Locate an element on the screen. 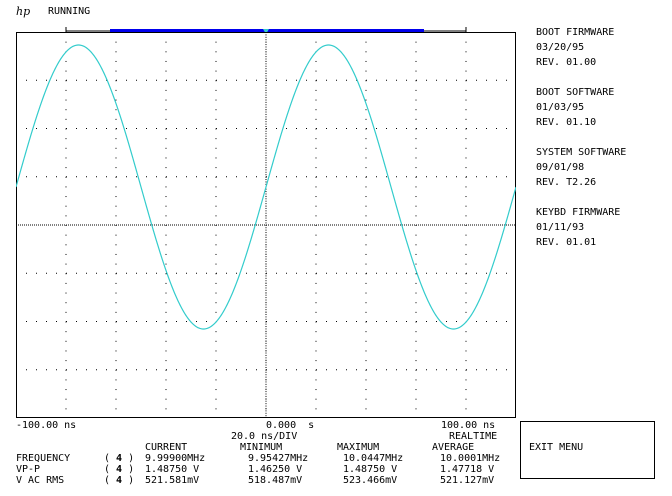 Image resolution: width=672 pixels, height=496 pixels. firmware-title: BOOT SOFTWARE is located at coordinates (575, 92).